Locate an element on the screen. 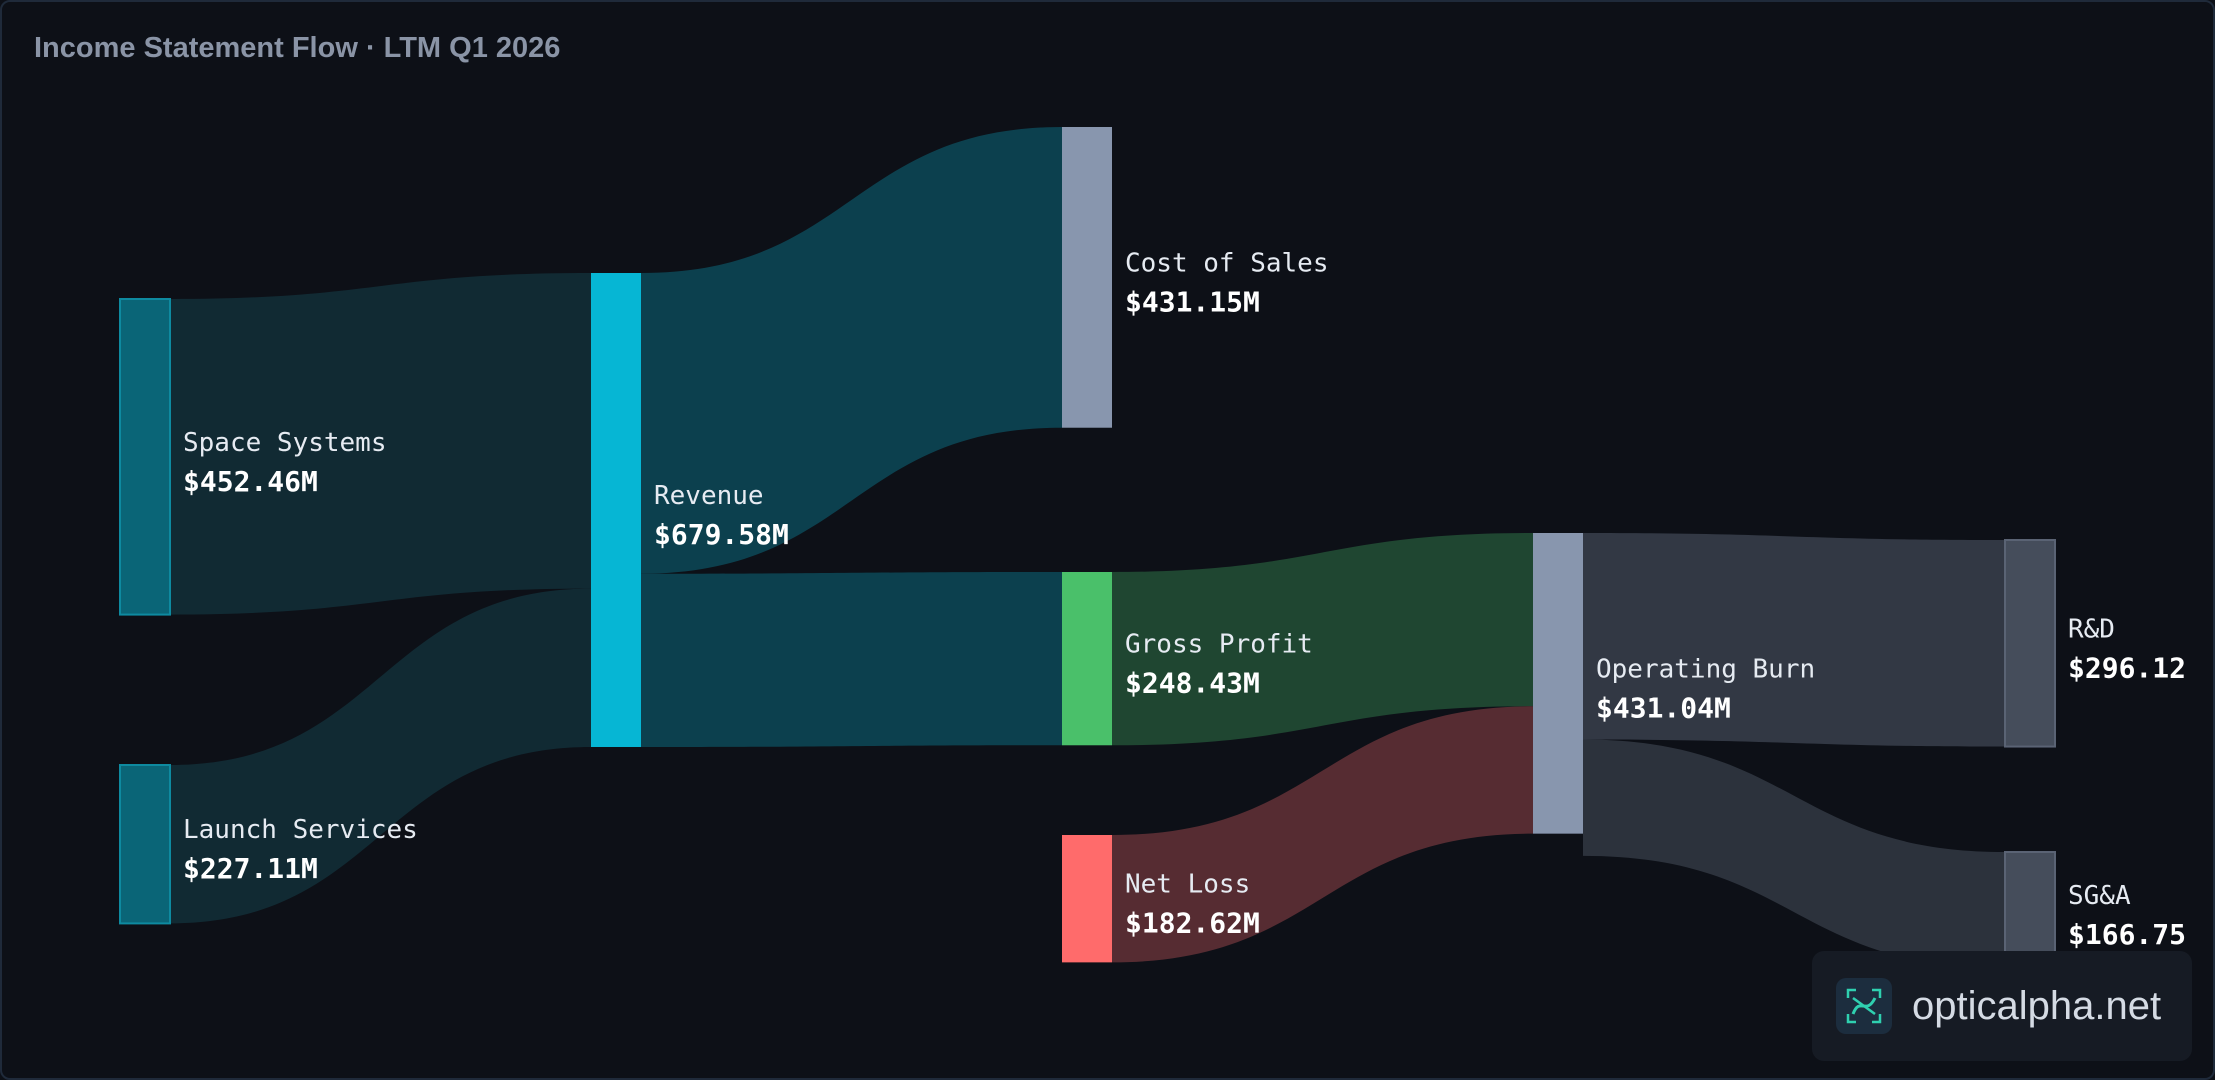 The width and height of the screenshot is (2215, 1080). node-label-net_loss: Net Loss is located at coordinates (1187, 885).